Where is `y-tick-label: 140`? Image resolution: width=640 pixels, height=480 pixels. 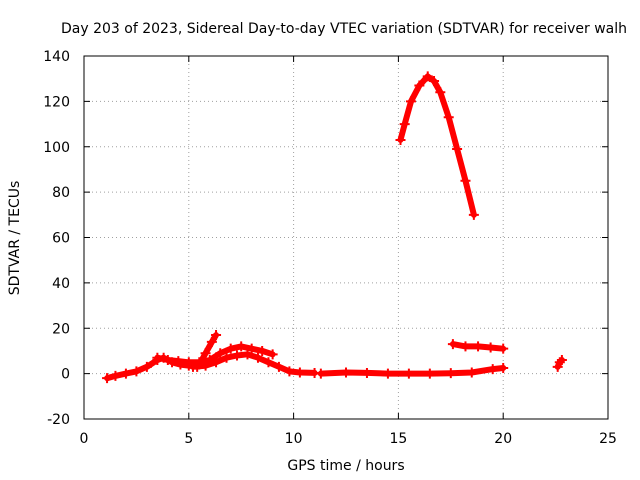 y-tick-label: 140 is located at coordinates (56, 57).